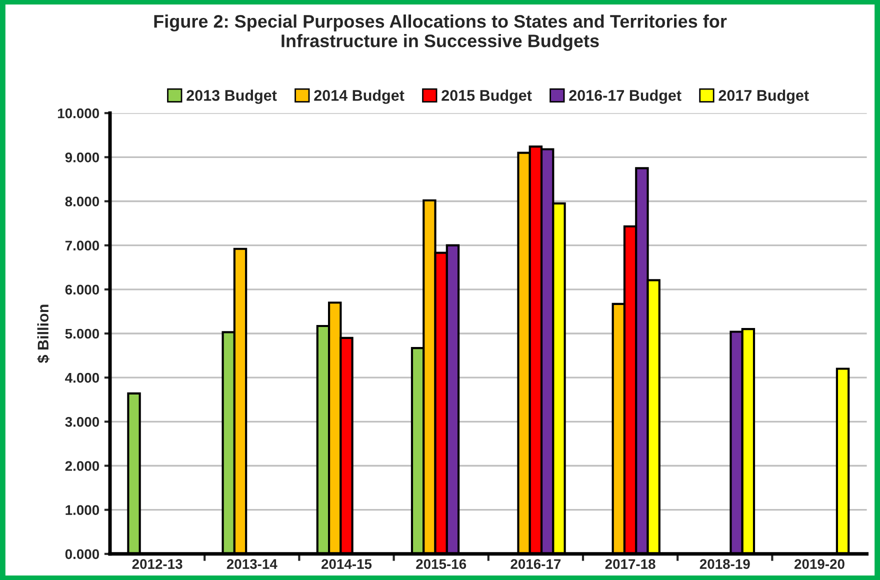 The width and height of the screenshot is (880, 580). What do you see at coordinates (535, 564) in the screenshot?
I see `x-tick-label: 2016-17` at bounding box center [535, 564].